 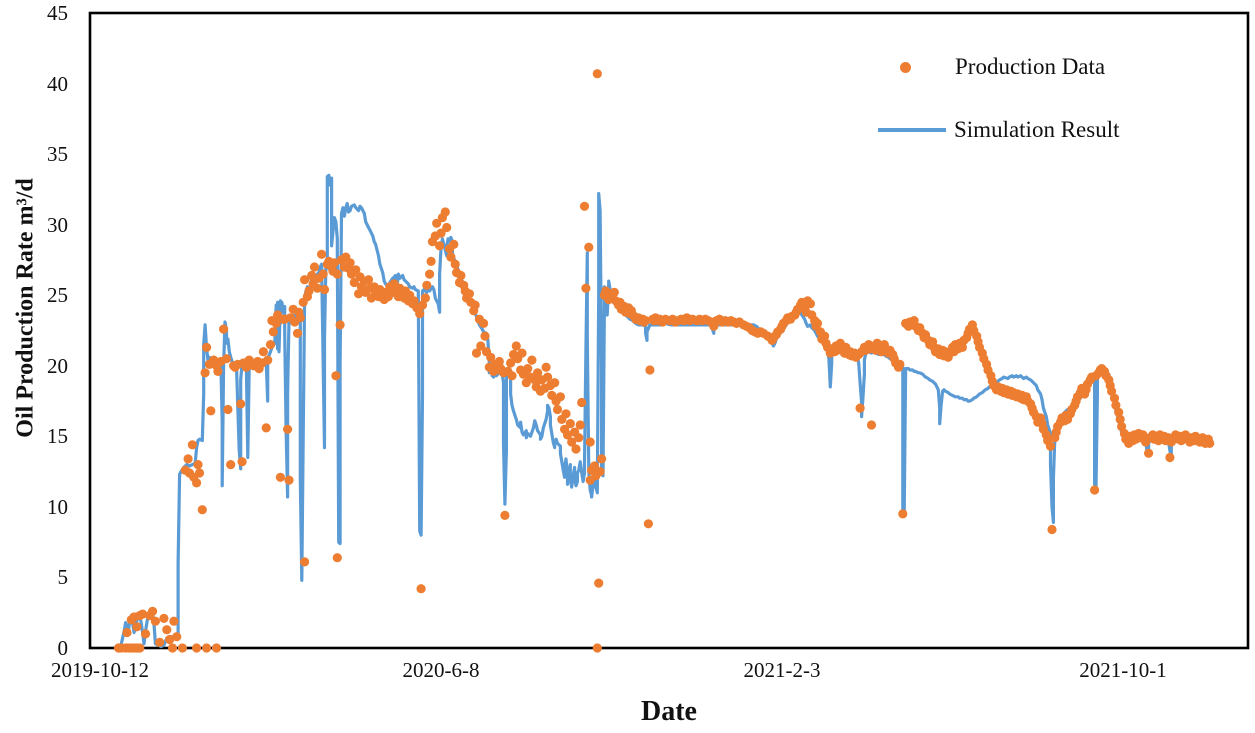 What do you see at coordinates (1030, 66) in the screenshot?
I see `legend-label: Production Data` at bounding box center [1030, 66].